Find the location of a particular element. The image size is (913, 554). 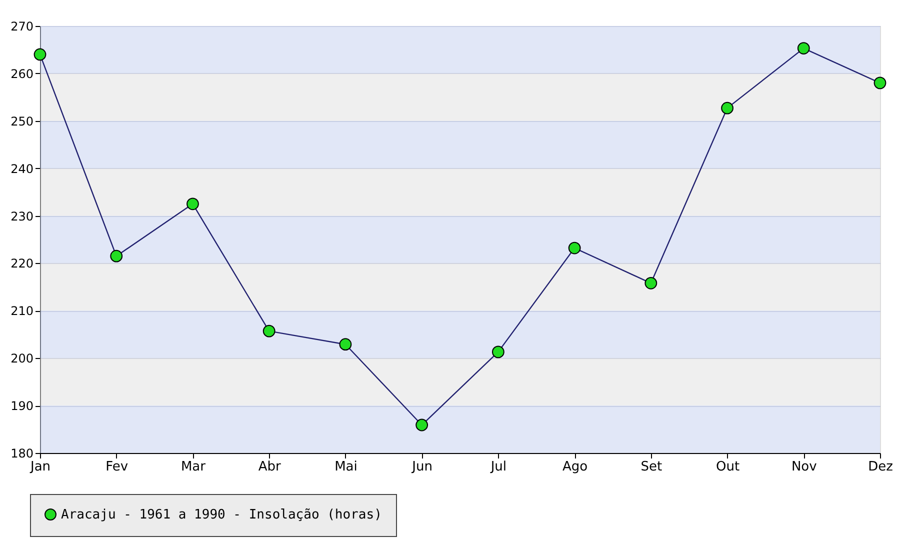

x-tick-label: Abr is located at coordinates (270, 467).